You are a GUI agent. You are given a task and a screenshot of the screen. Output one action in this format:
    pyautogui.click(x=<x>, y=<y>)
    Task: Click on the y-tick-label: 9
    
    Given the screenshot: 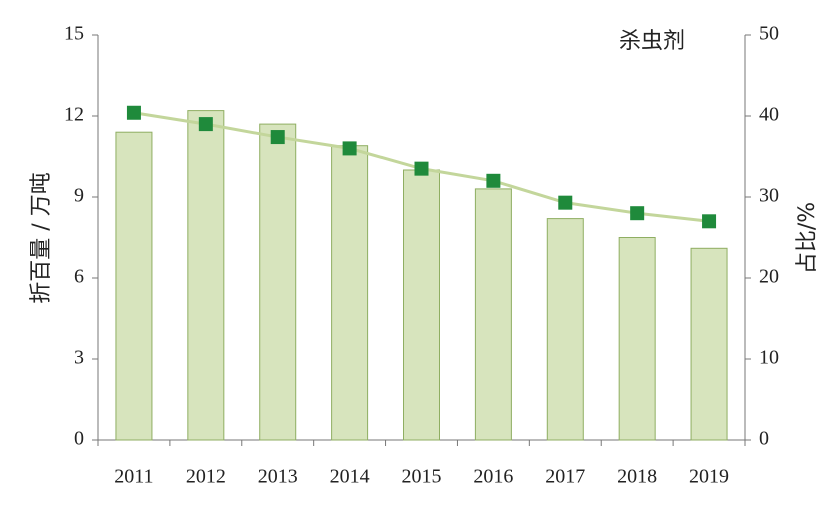 What is the action you would take?
    pyautogui.click(x=79, y=196)
    